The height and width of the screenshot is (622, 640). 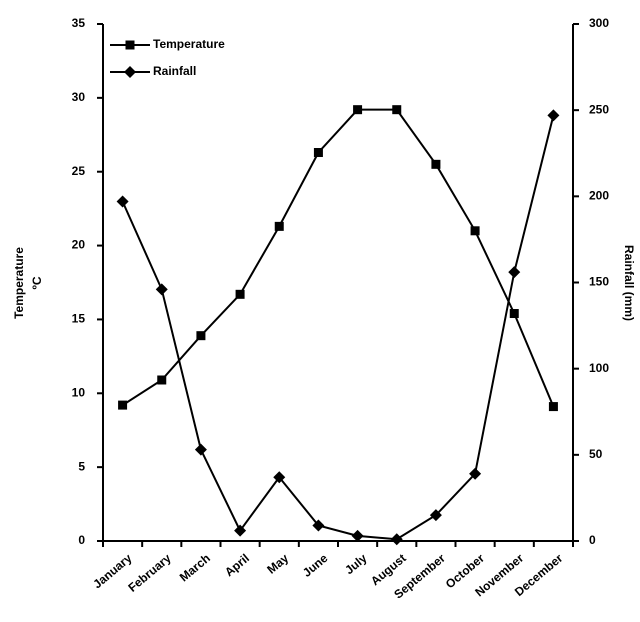 I want to click on y-tick-label: 5, so click(x=81, y=466).